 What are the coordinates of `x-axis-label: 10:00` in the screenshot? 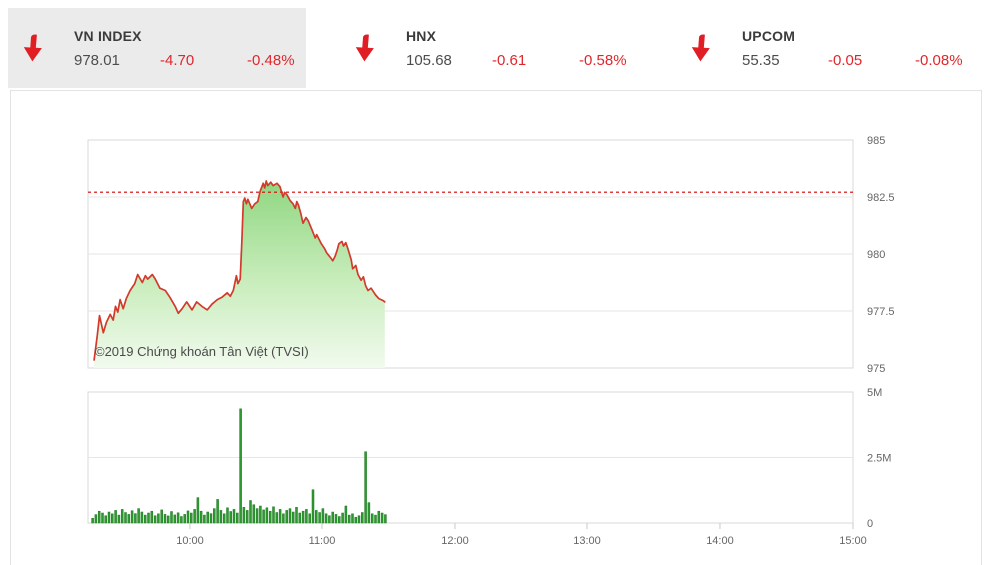 It's located at (190, 541).